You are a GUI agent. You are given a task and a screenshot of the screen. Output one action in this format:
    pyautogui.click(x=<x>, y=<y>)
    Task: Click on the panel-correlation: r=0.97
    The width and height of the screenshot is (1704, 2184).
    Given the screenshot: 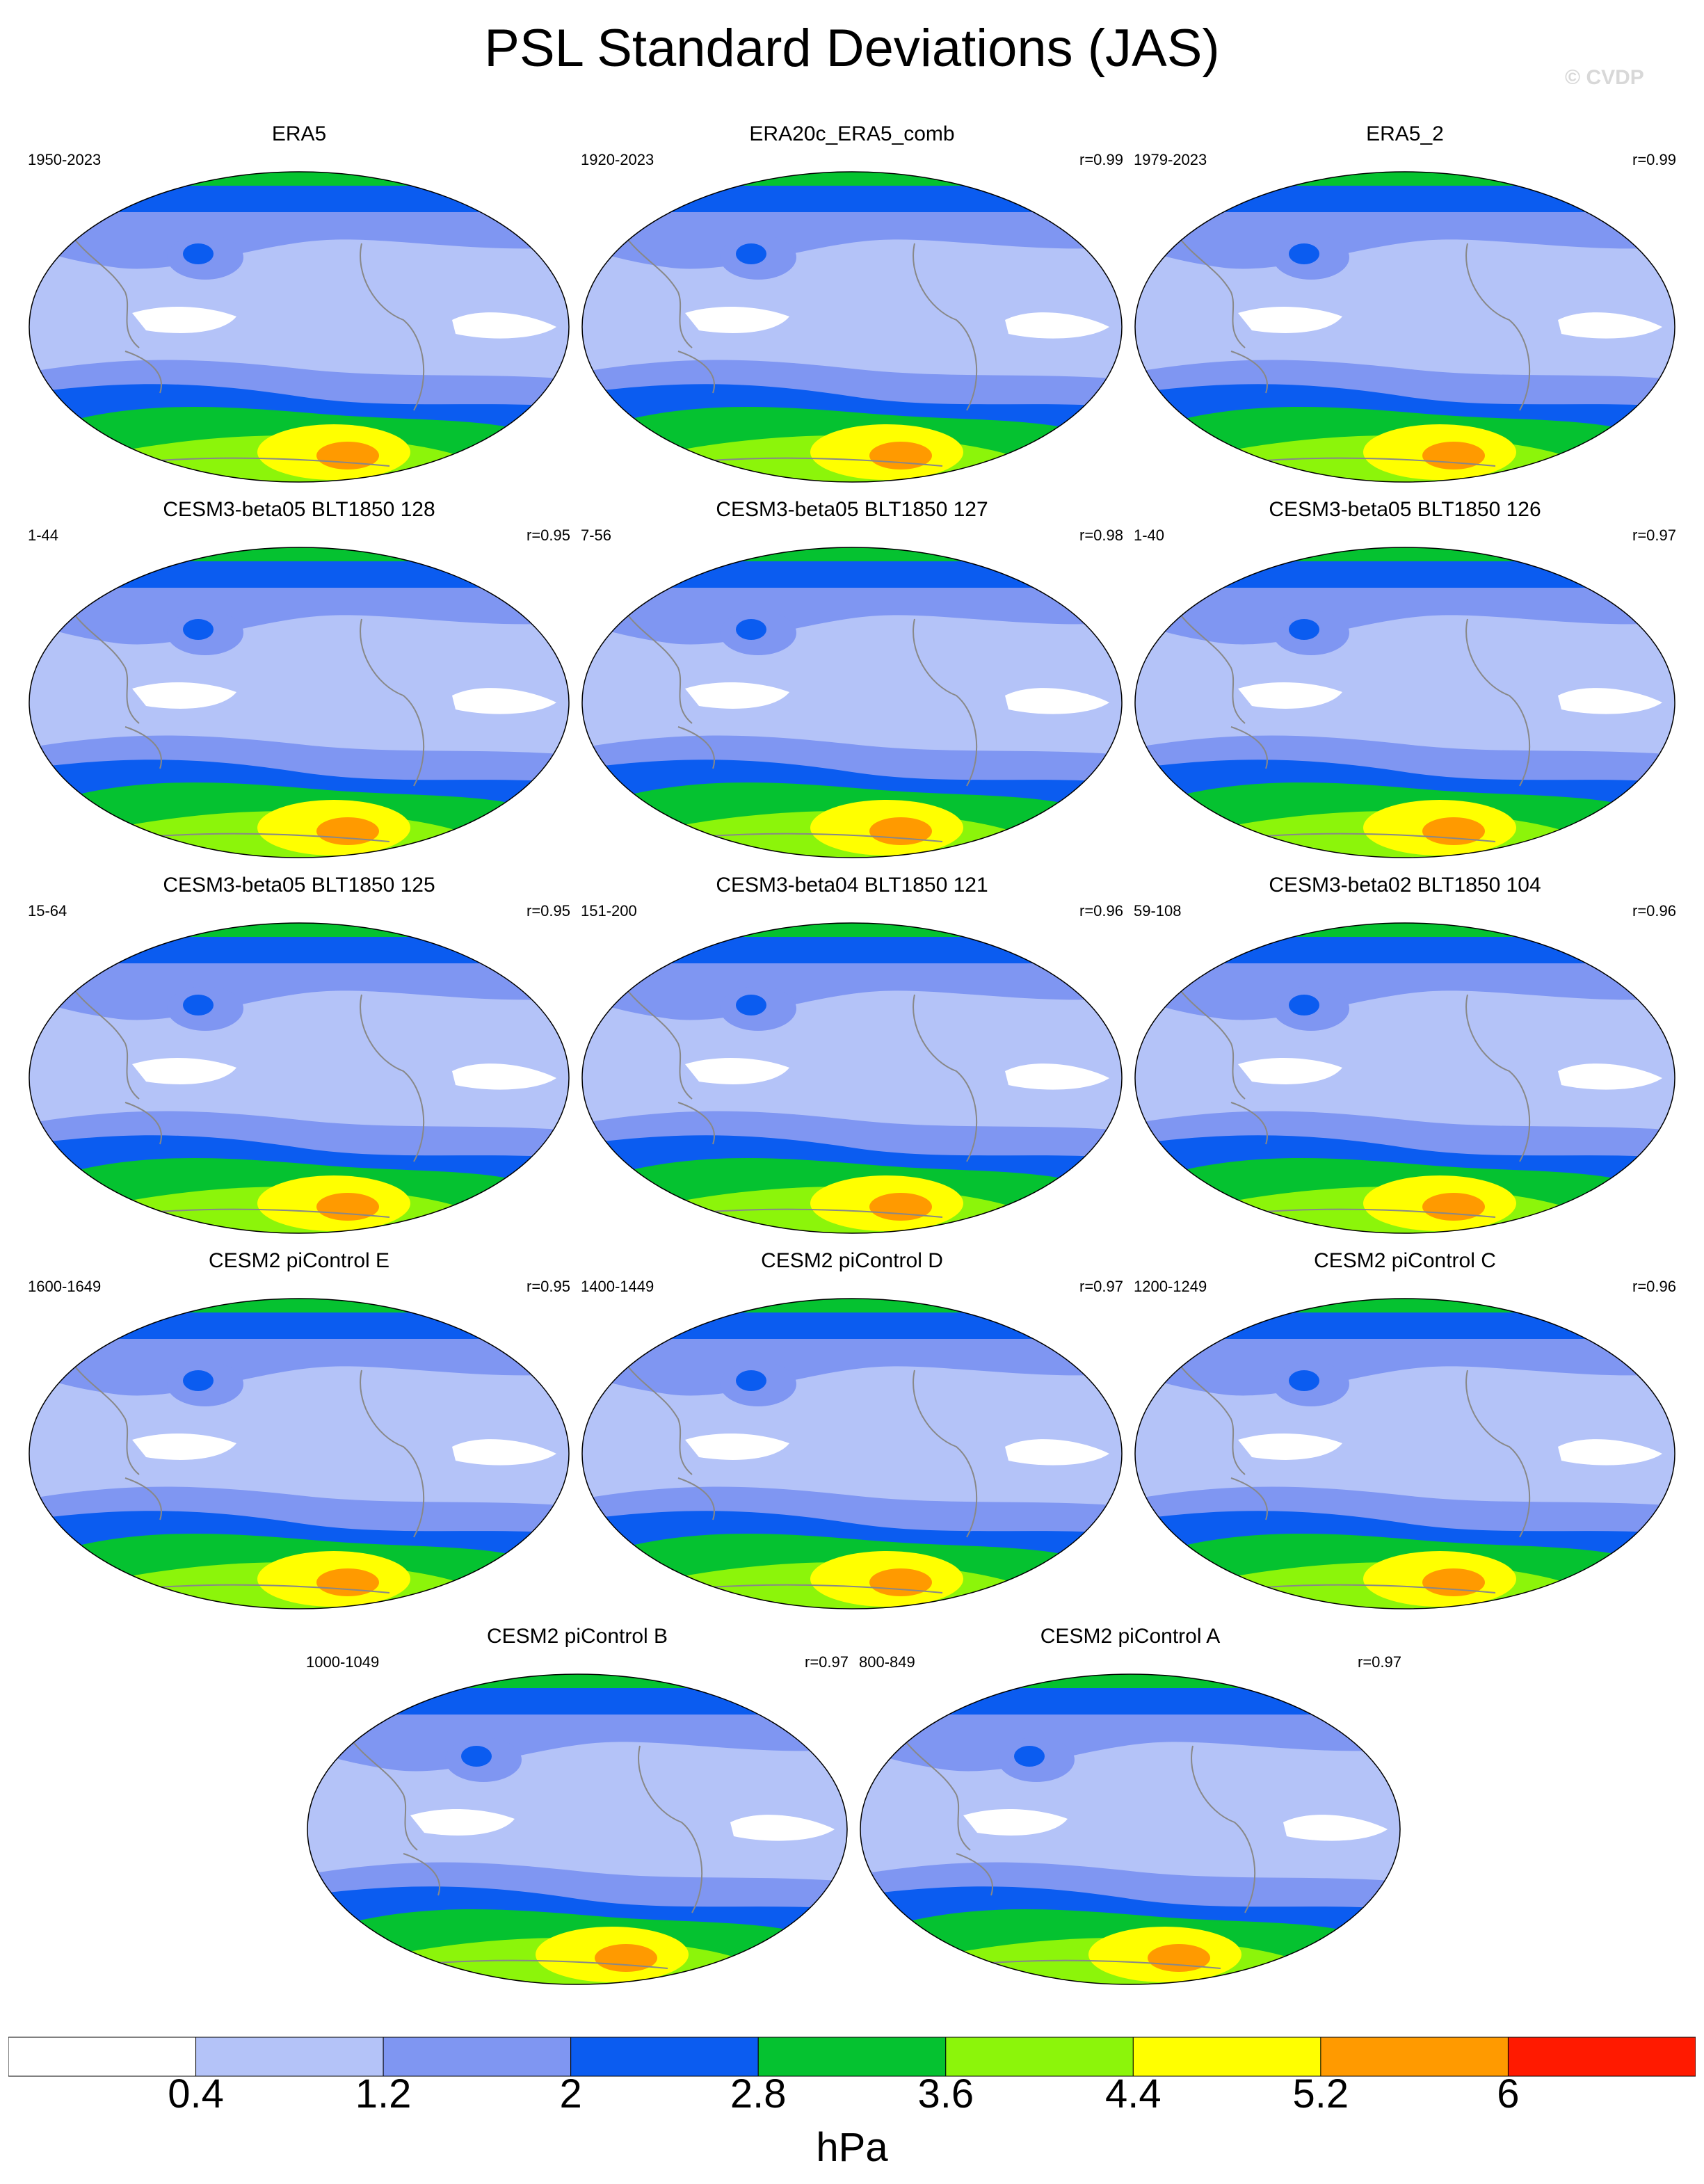 What is the action you would take?
    pyautogui.click(x=1654, y=535)
    